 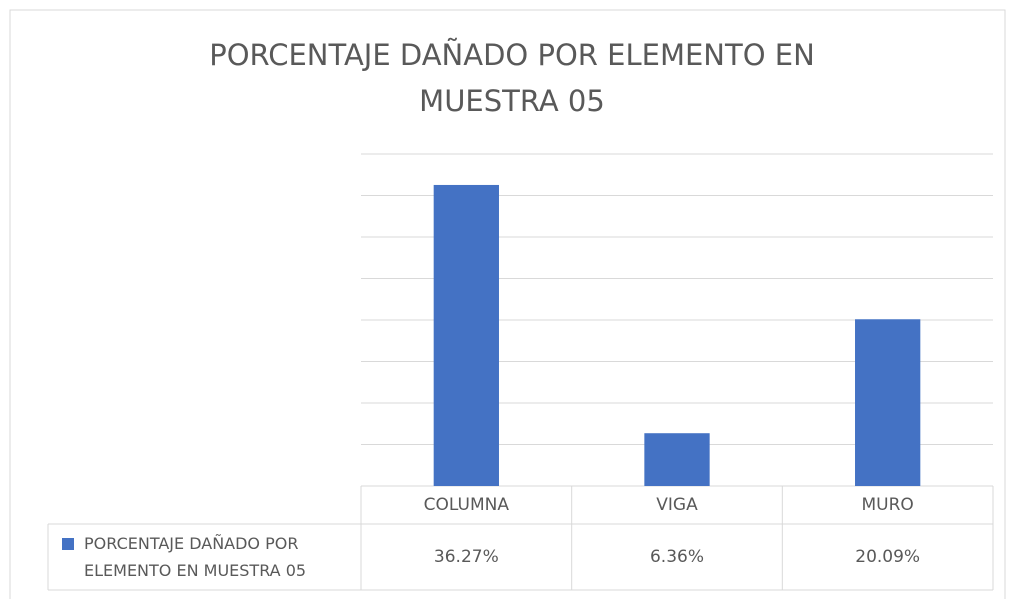 What do you see at coordinates (466, 557) in the screenshot?
I see `data-label: 36.27%` at bounding box center [466, 557].